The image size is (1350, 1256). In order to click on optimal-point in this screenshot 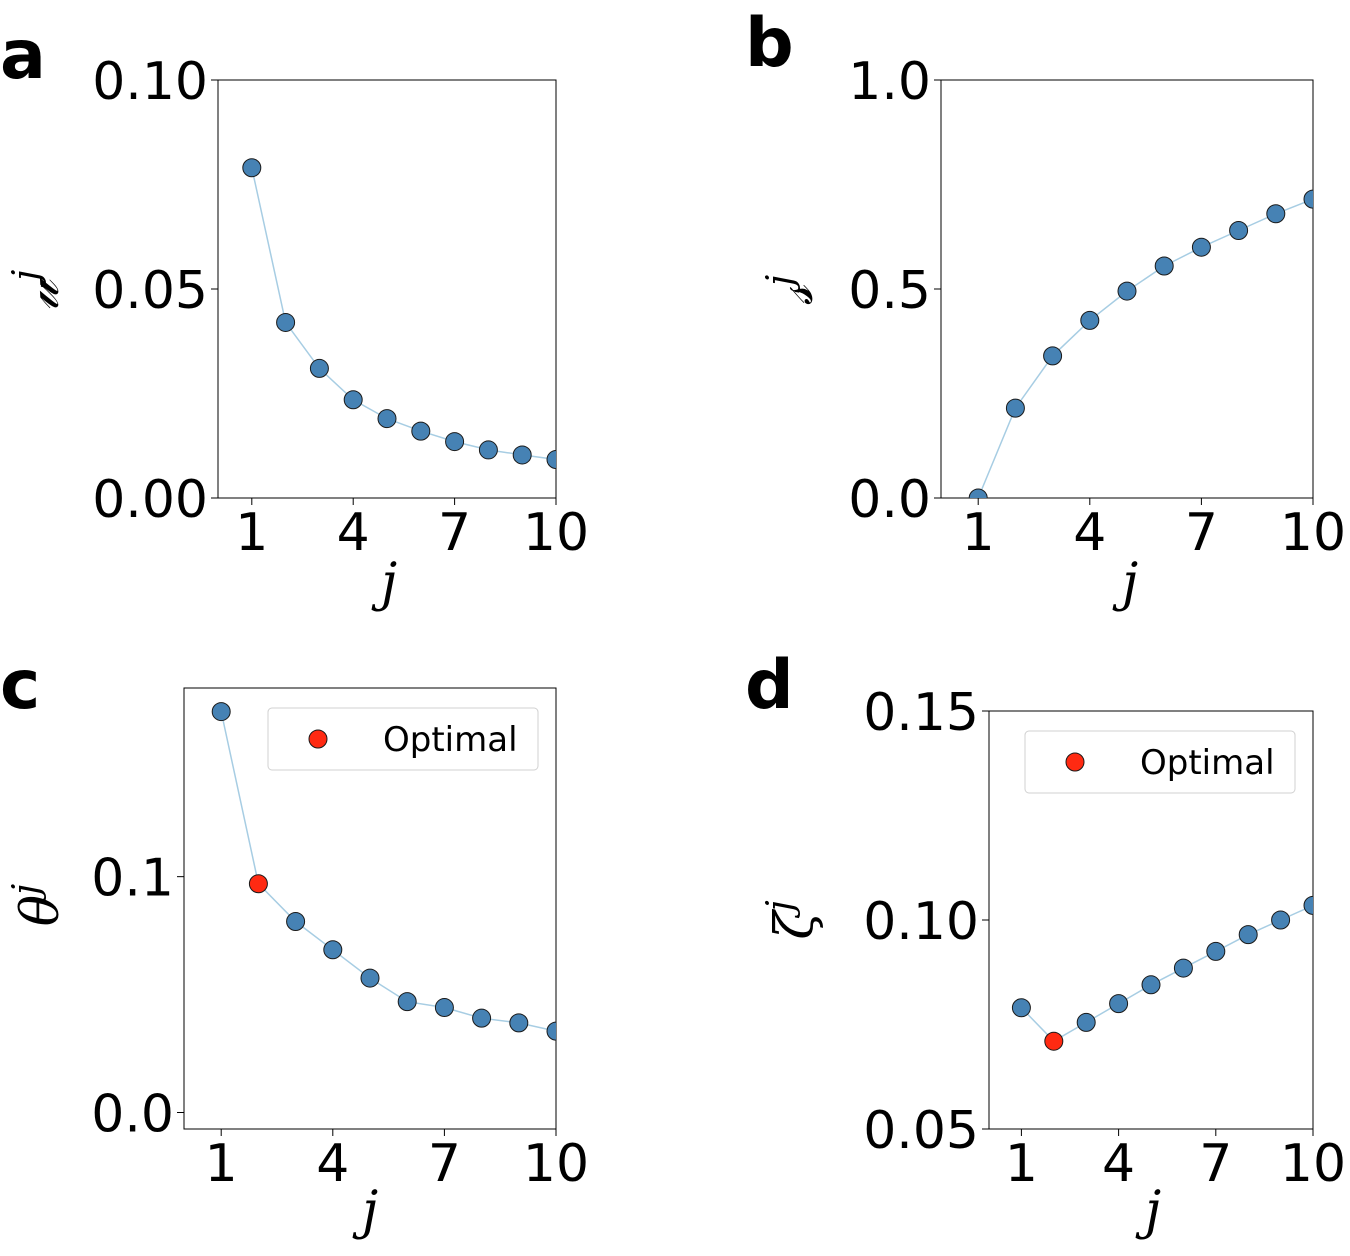, I will do `click(1054, 1041)`.